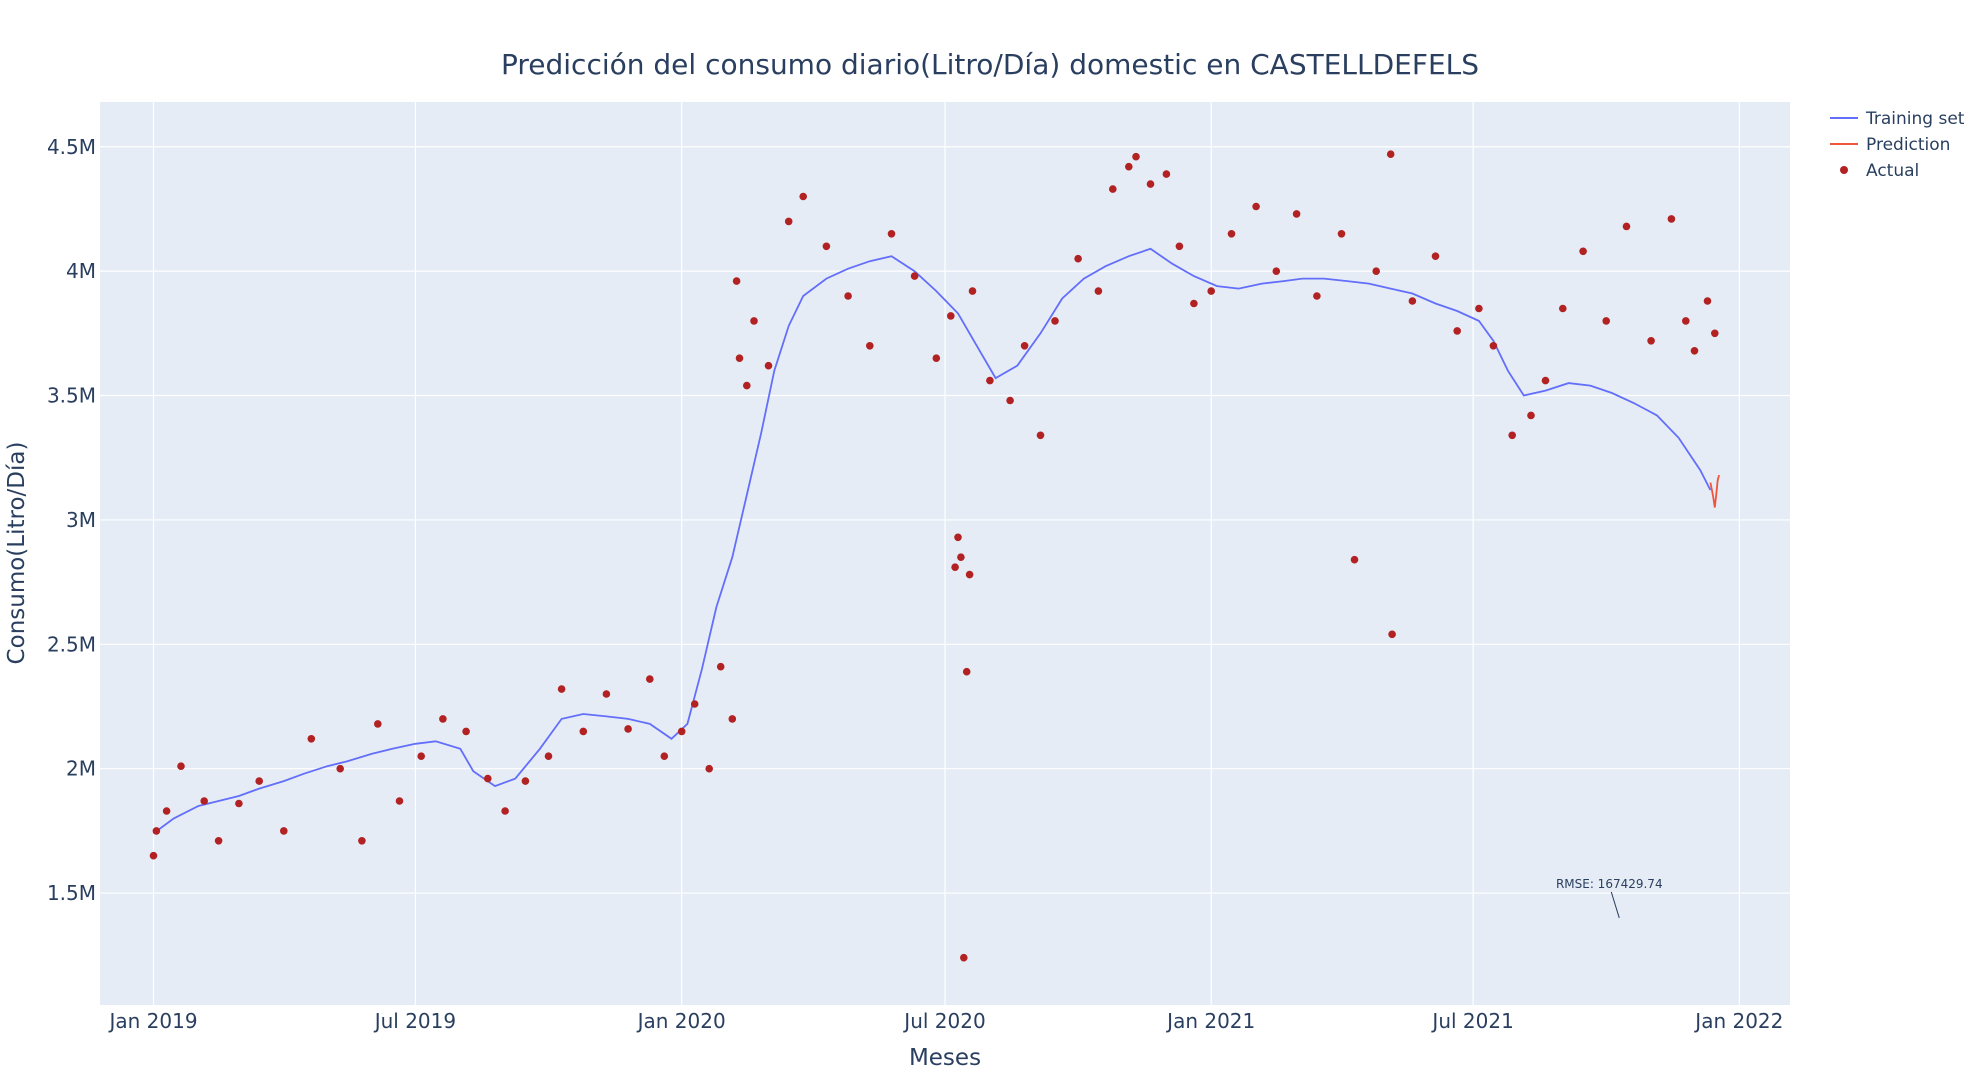  I want to click on legend-item: Training set, so click(1897, 119).